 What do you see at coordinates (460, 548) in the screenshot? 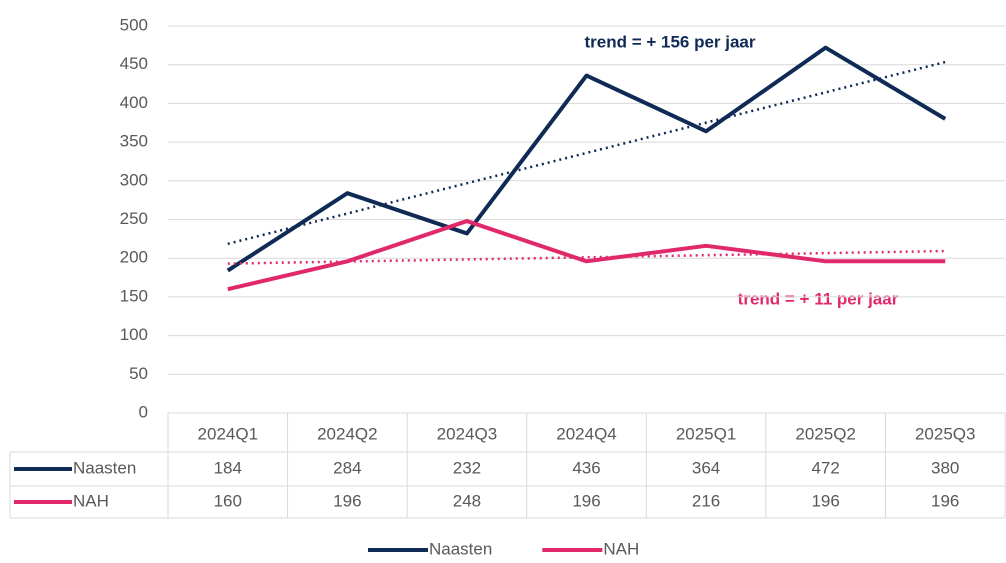
I see `legend-label: Naasten` at bounding box center [460, 548].